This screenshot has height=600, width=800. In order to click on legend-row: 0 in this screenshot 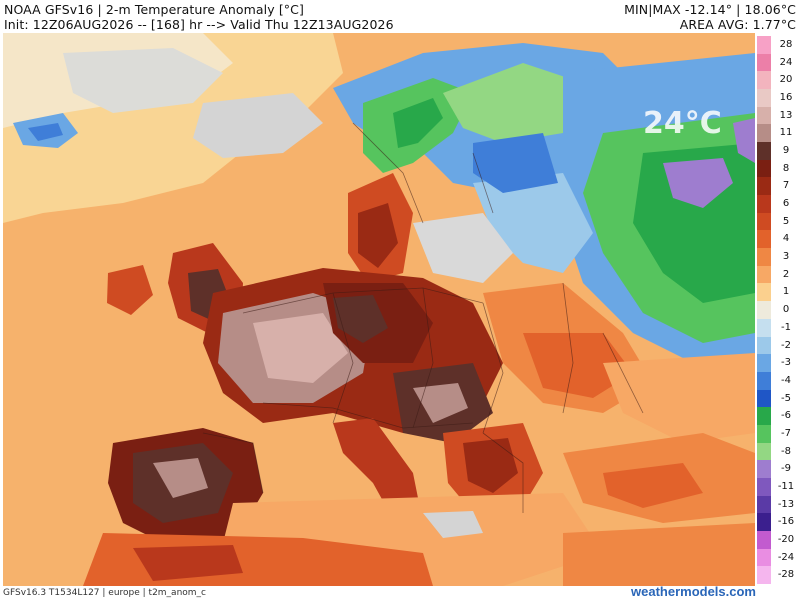, I will do `click(778, 310)`.